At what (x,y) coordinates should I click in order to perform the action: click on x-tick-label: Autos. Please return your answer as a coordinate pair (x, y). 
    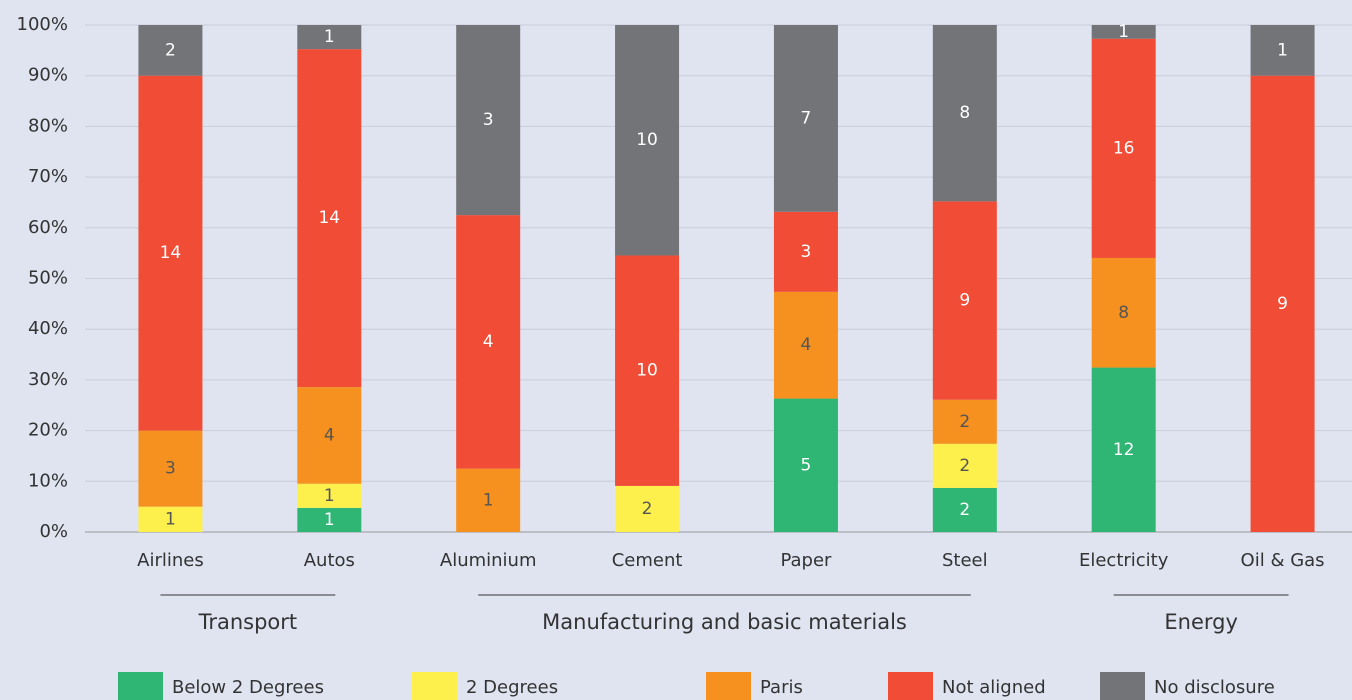
    Looking at the image, I should click on (329, 560).